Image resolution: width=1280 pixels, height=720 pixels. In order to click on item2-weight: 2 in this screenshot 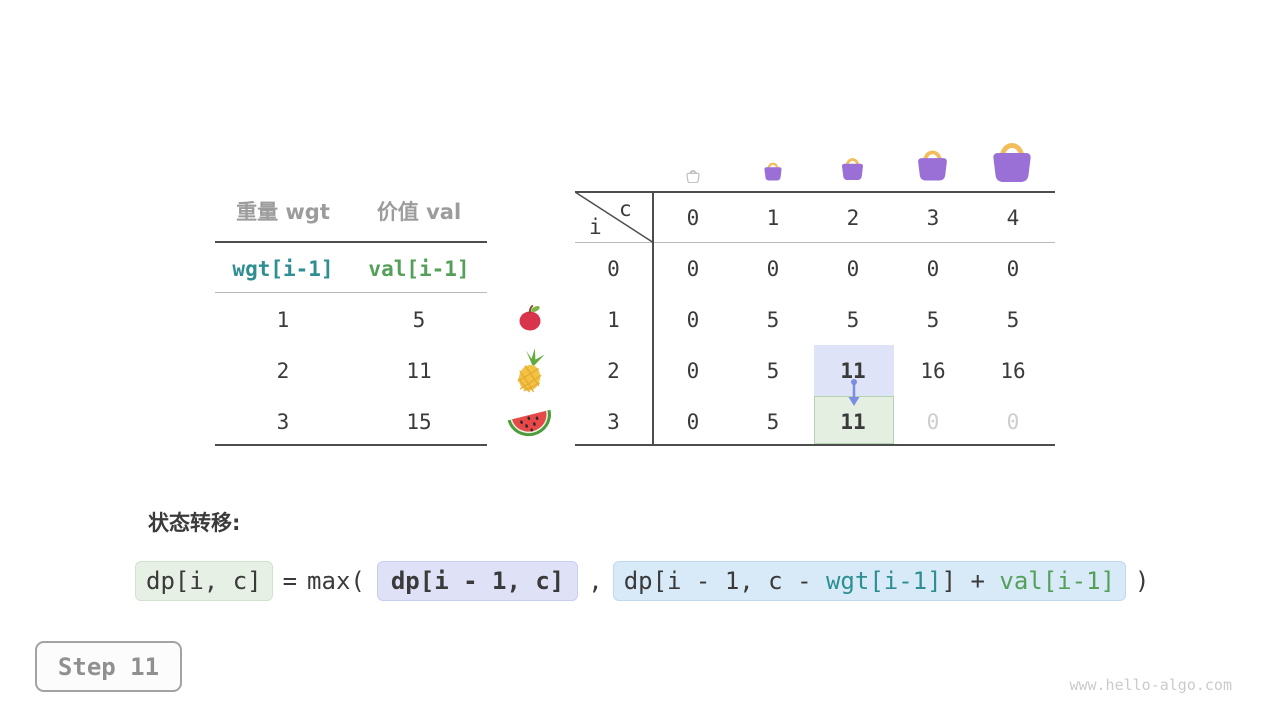, I will do `click(283, 371)`.